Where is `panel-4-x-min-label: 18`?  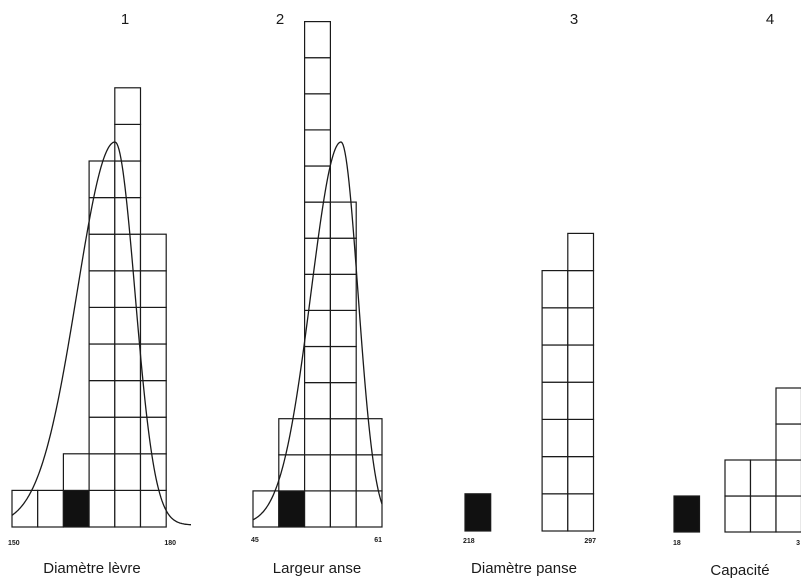 panel-4-x-min-label: 18 is located at coordinates (677, 543).